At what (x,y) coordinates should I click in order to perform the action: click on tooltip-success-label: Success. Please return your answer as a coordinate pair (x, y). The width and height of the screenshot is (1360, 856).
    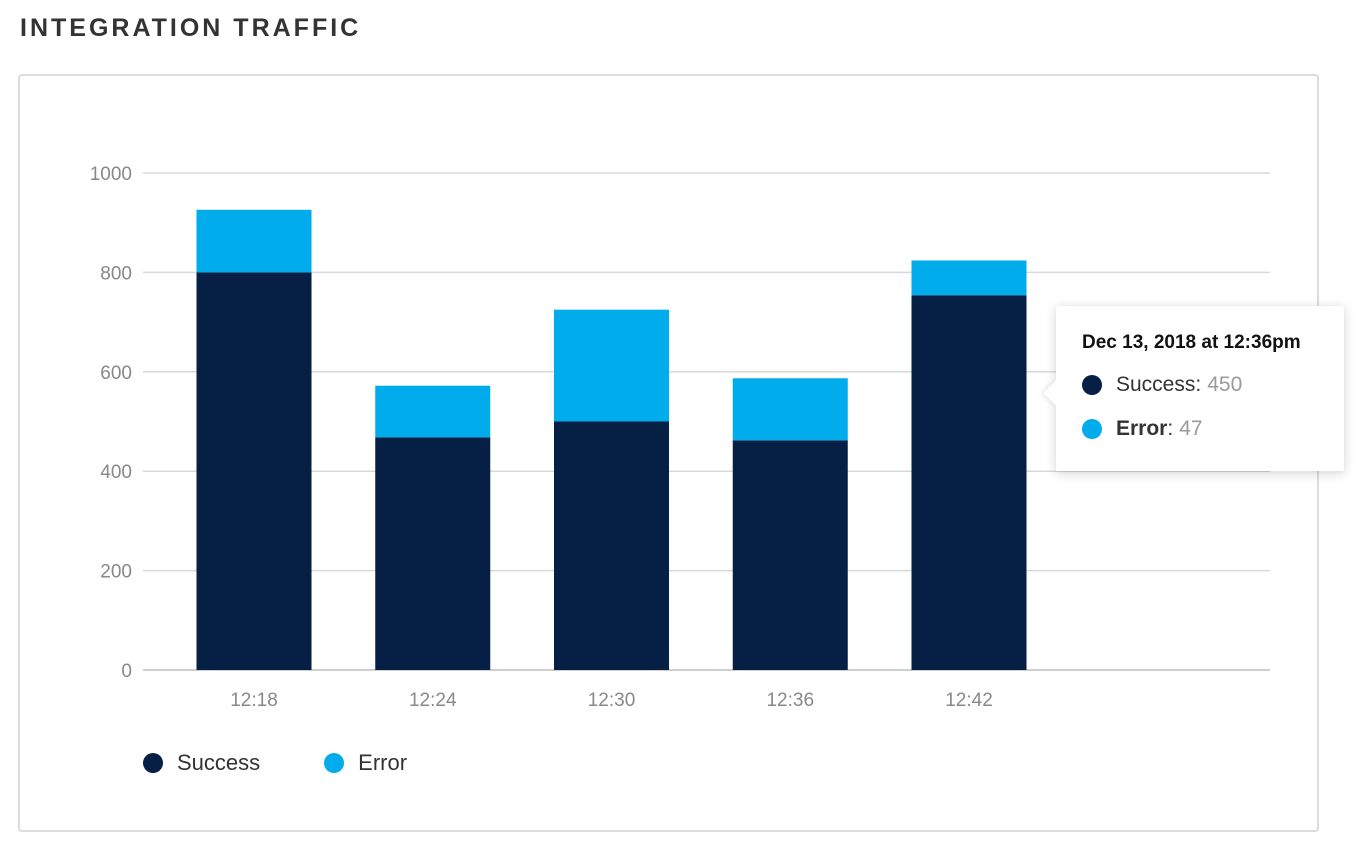
    Looking at the image, I should click on (1156, 384).